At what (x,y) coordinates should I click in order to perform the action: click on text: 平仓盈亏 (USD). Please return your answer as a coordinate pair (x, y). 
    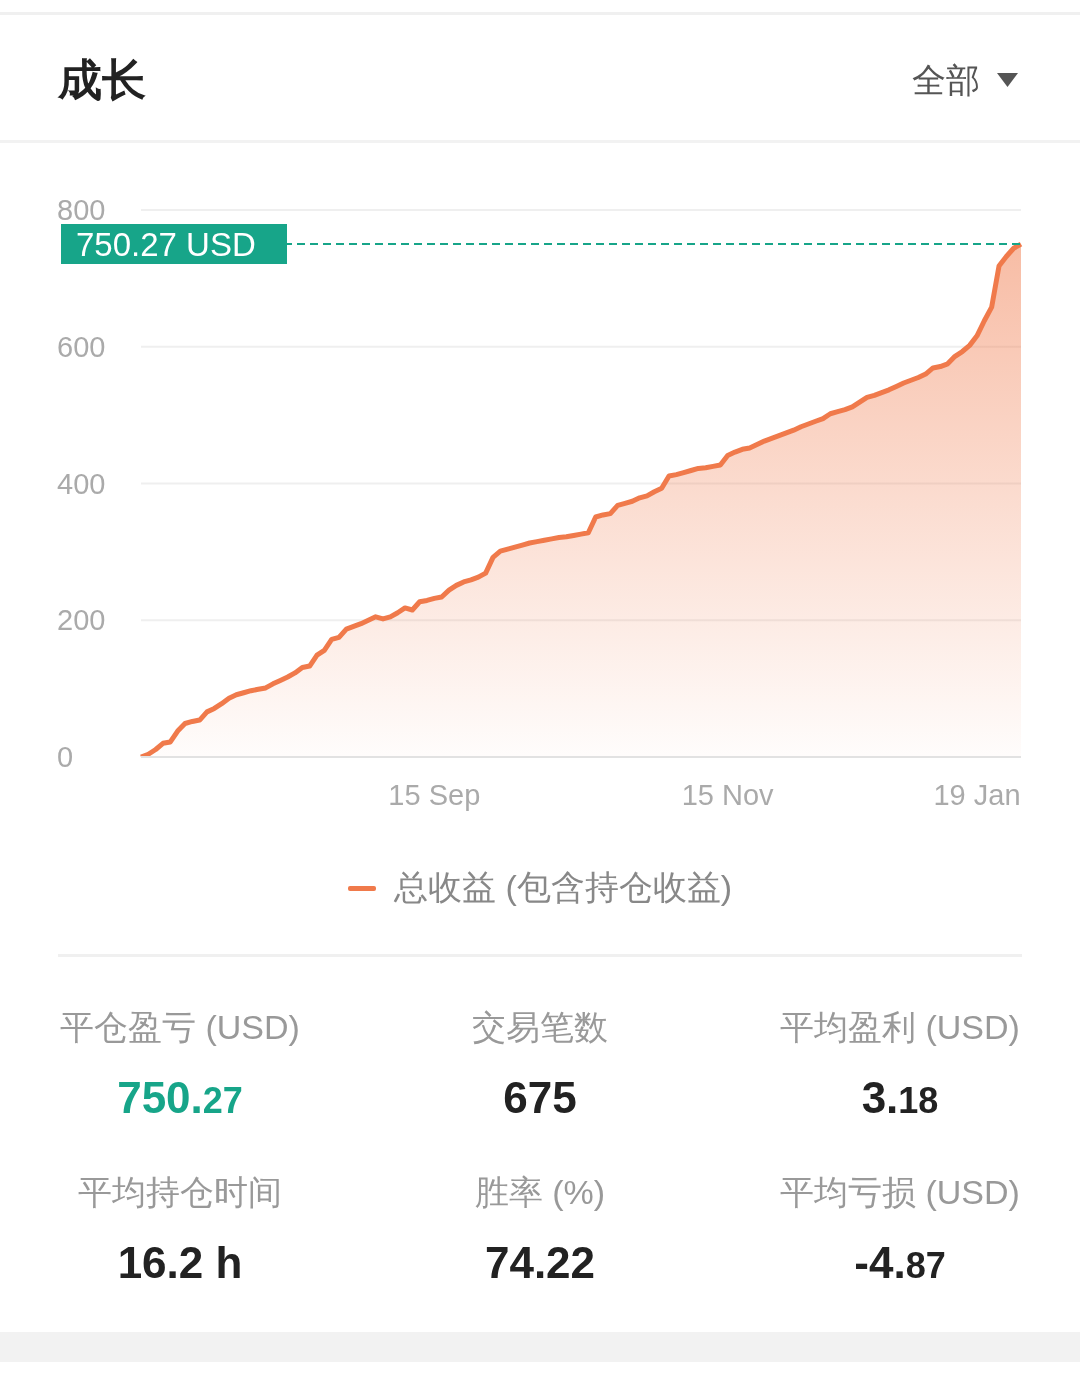
    Looking at the image, I should click on (180, 1027).